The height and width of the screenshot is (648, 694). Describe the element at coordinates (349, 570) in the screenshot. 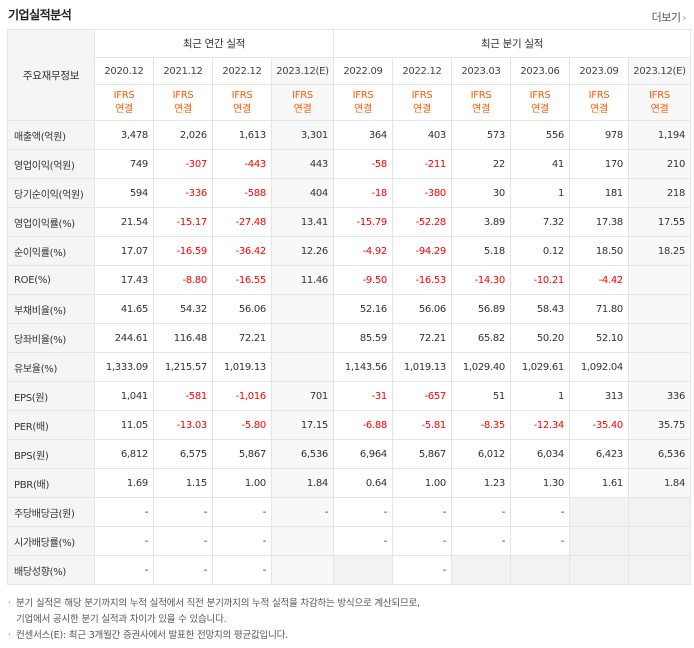

I see `table-row: 배당성향(%) - - - -` at that location.